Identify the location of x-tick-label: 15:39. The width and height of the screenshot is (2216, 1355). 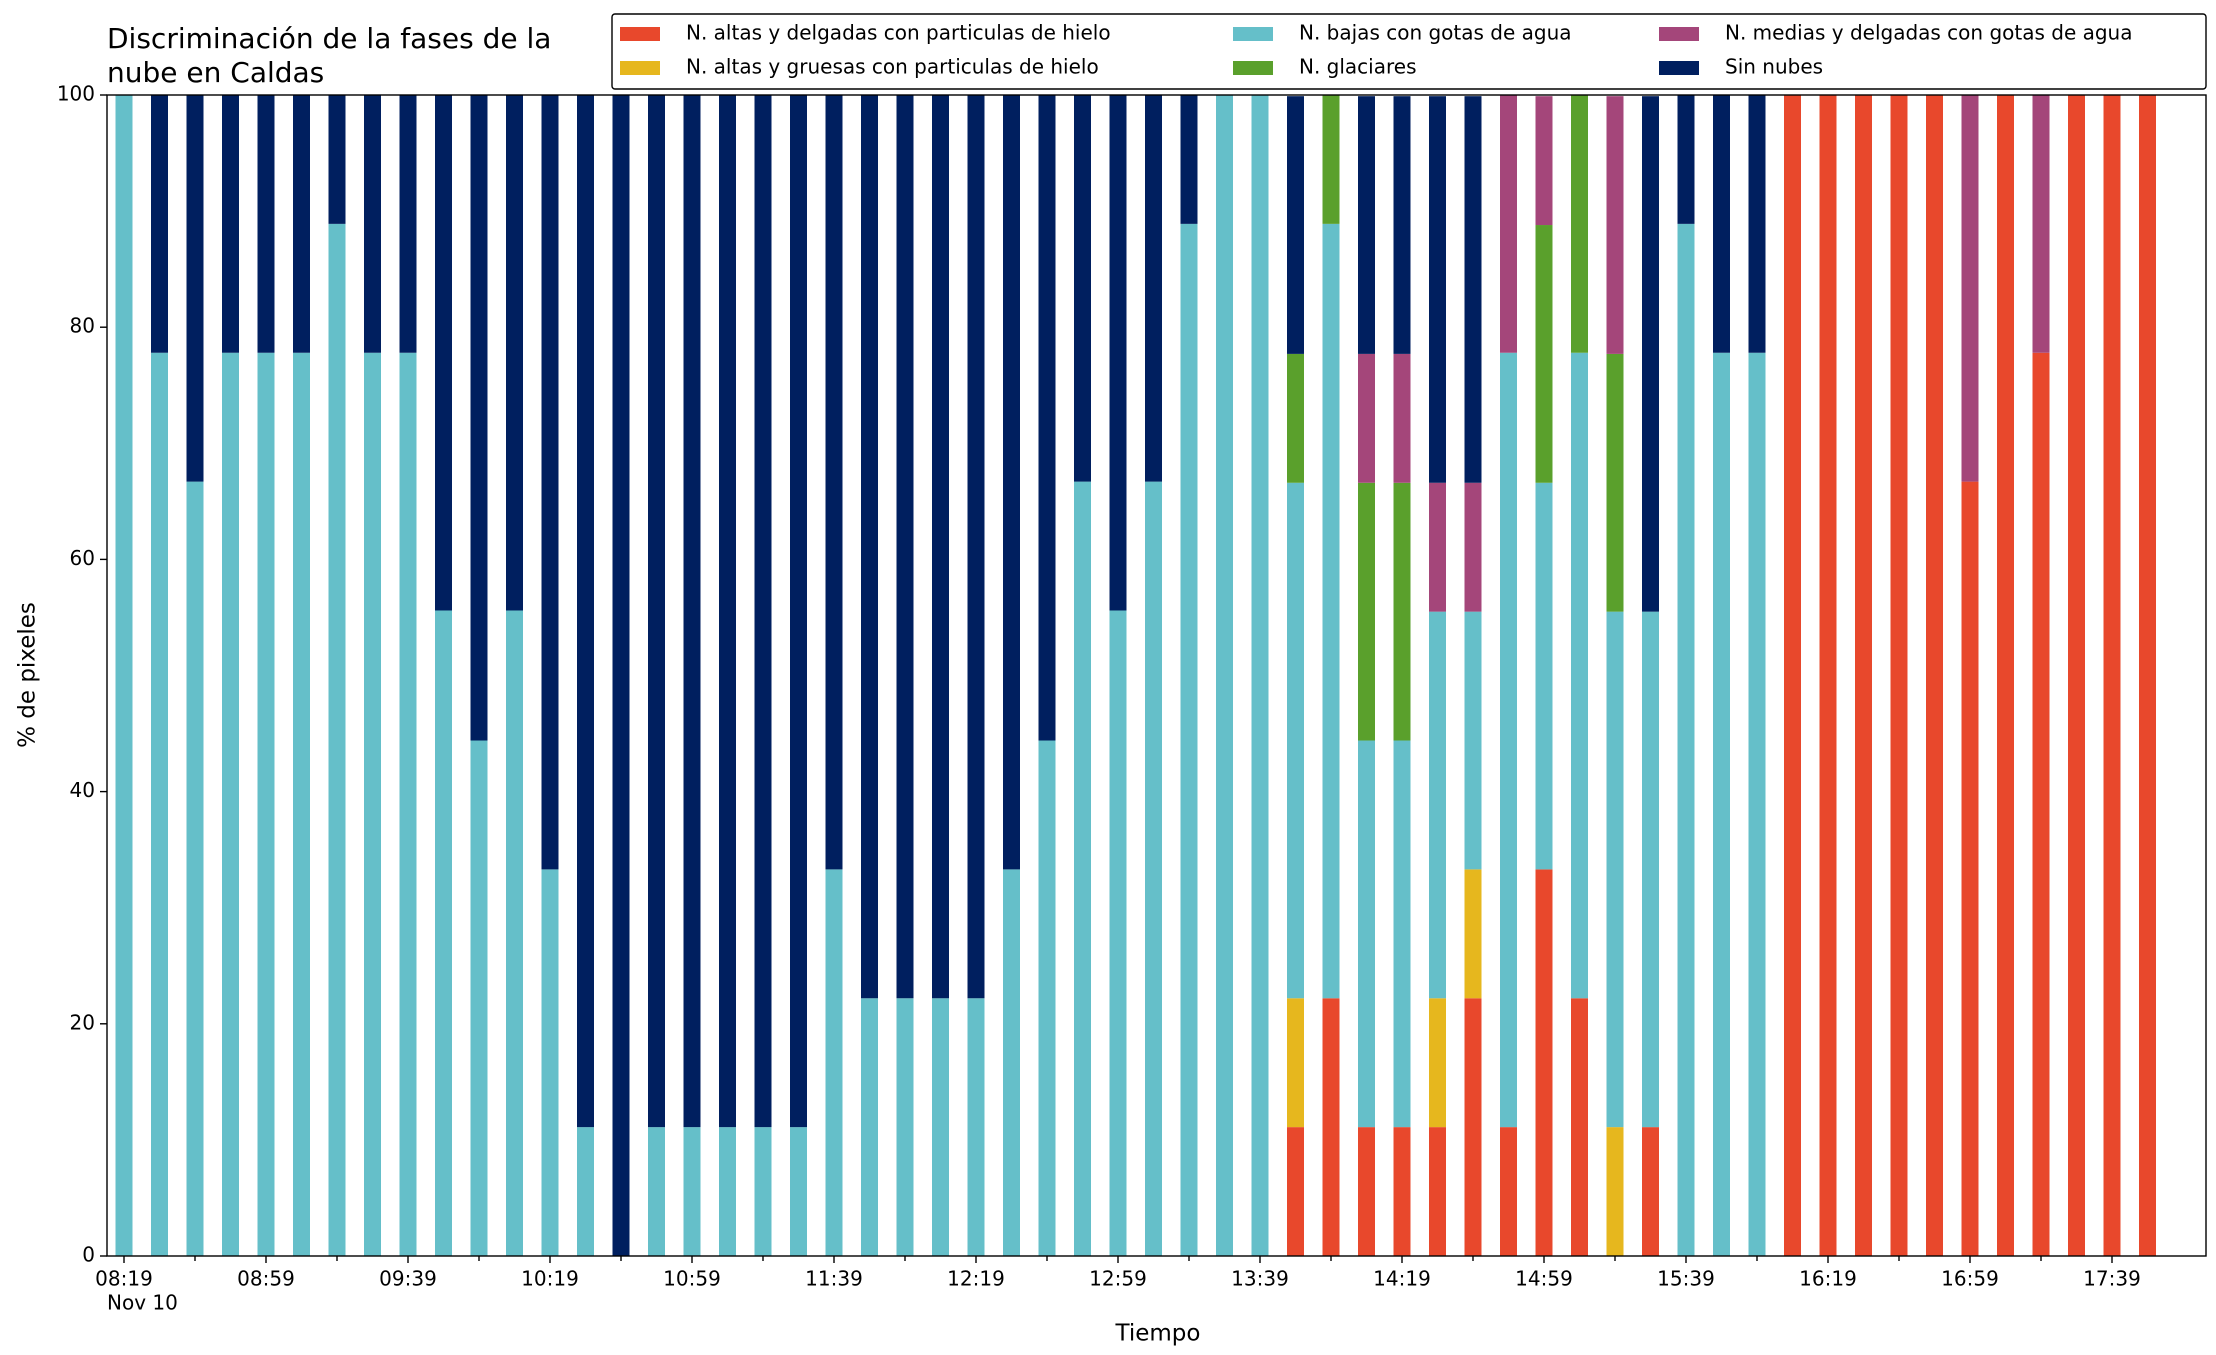
(1686, 1279).